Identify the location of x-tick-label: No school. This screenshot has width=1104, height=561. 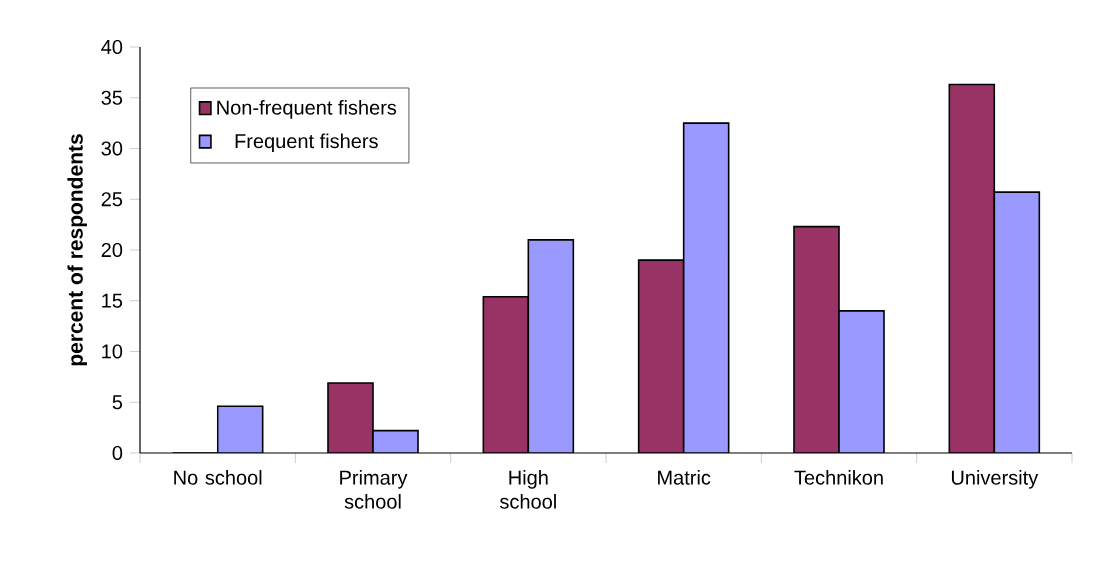
(218, 477).